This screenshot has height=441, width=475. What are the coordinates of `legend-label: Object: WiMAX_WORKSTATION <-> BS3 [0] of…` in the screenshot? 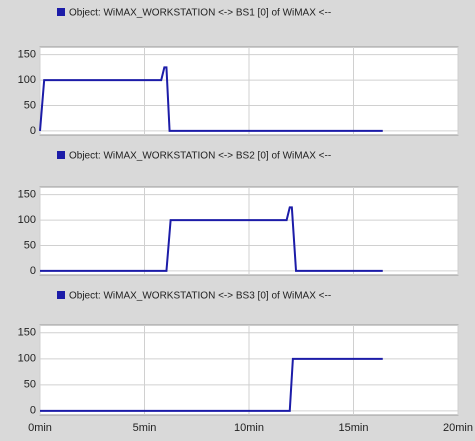 It's located at (200, 296).